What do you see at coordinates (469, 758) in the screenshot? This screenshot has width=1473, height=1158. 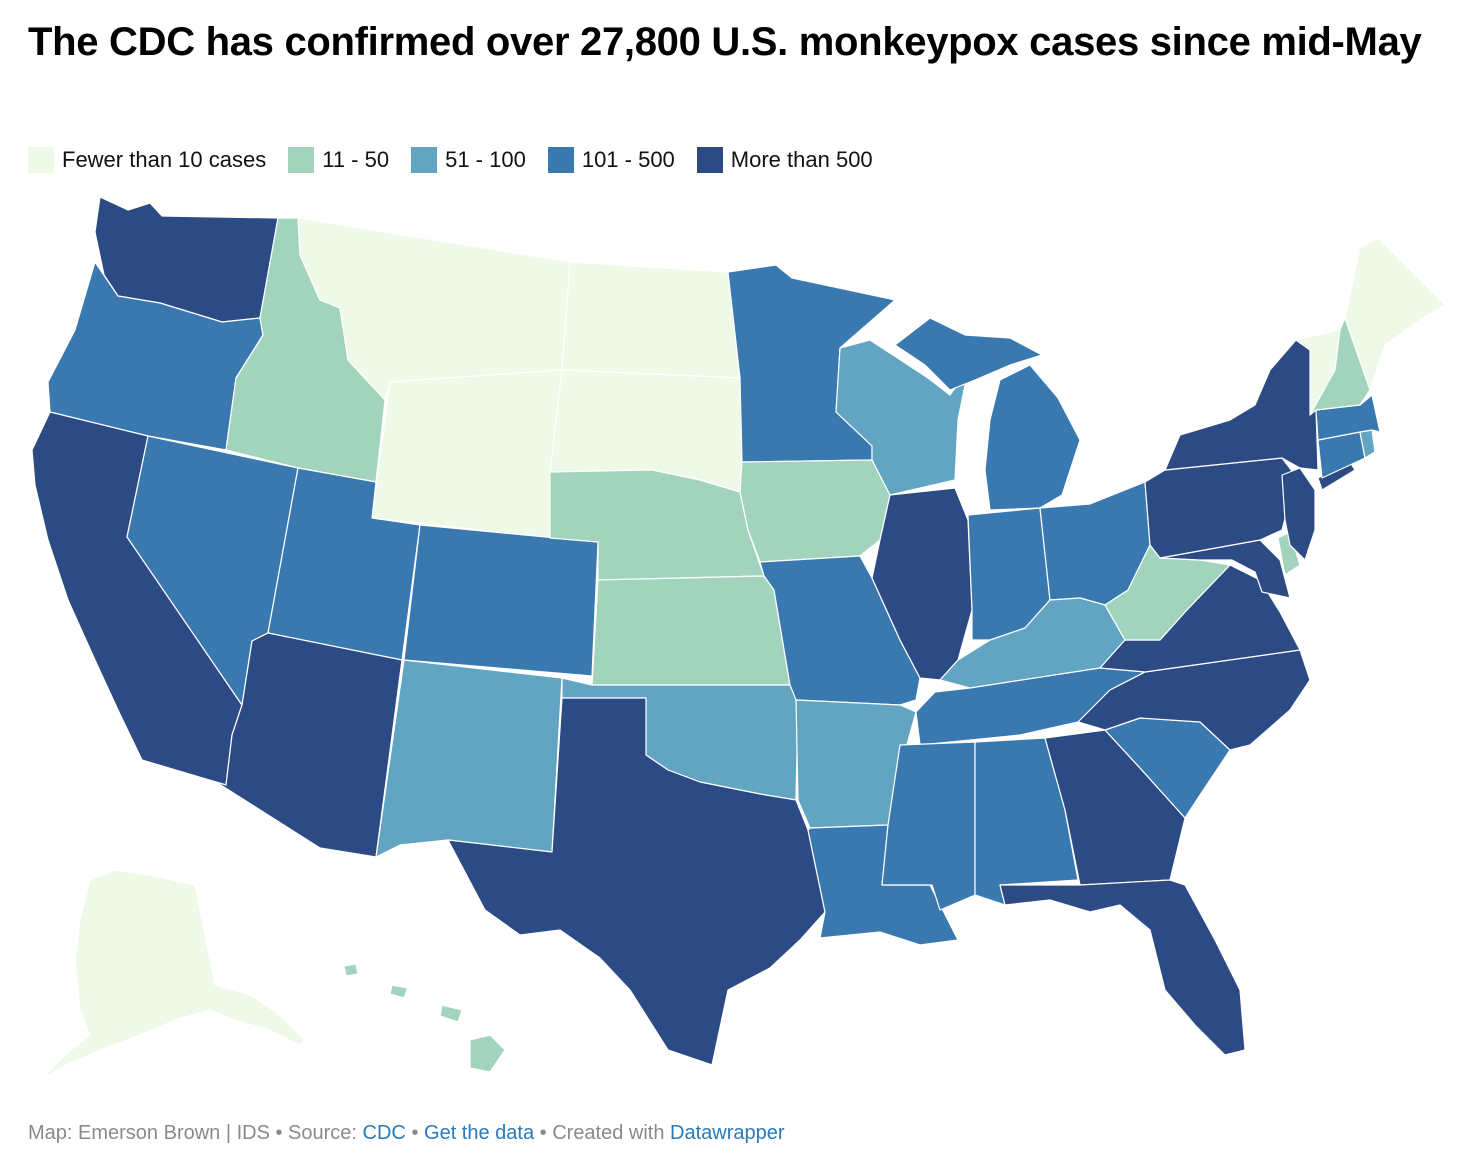 I see `state-nm` at bounding box center [469, 758].